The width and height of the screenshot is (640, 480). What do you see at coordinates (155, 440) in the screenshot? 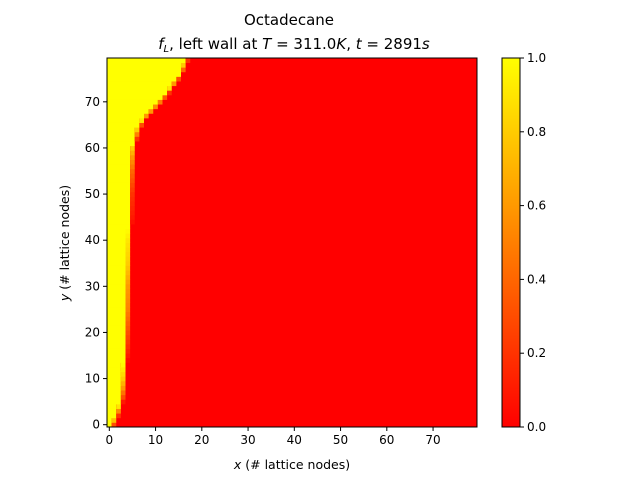
I see `x-tick-label: 10` at bounding box center [155, 440].